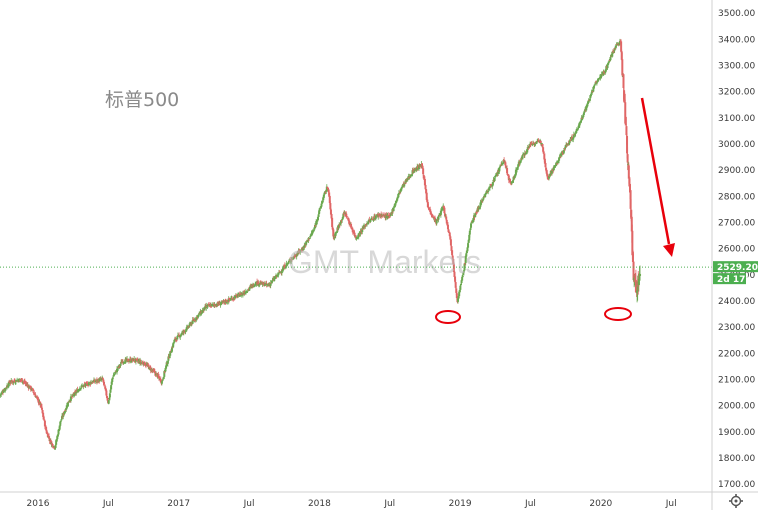 Image resolution: width=758 pixels, height=510 pixels. What do you see at coordinates (618, 314) in the screenshot?
I see `low-marker-2020` at bounding box center [618, 314].